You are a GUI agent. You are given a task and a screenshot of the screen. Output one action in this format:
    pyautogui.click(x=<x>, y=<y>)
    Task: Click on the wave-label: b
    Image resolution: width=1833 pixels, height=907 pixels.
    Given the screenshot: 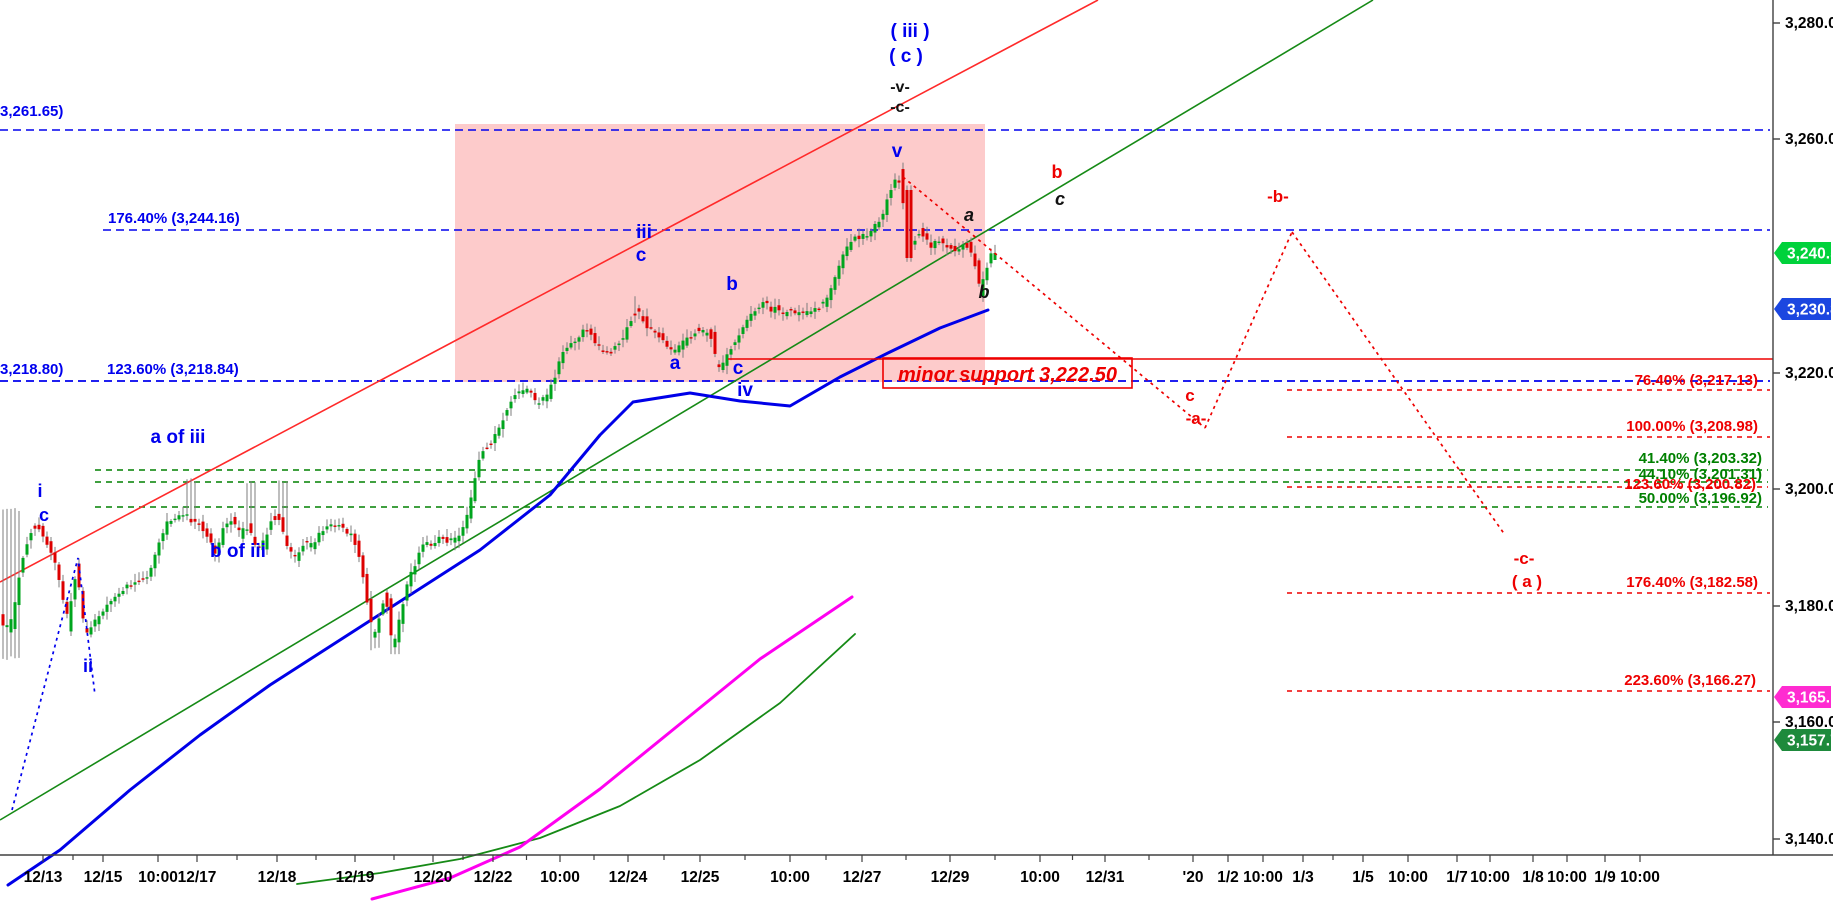 What is the action you would take?
    pyautogui.click(x=1057, y=172)
    